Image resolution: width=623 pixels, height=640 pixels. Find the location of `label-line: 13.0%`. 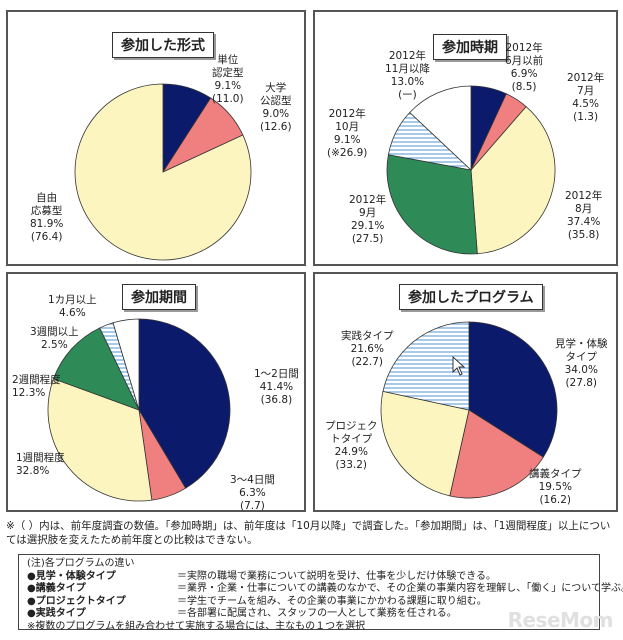

label-line: 13.0% is located at coordinates (407, 82).